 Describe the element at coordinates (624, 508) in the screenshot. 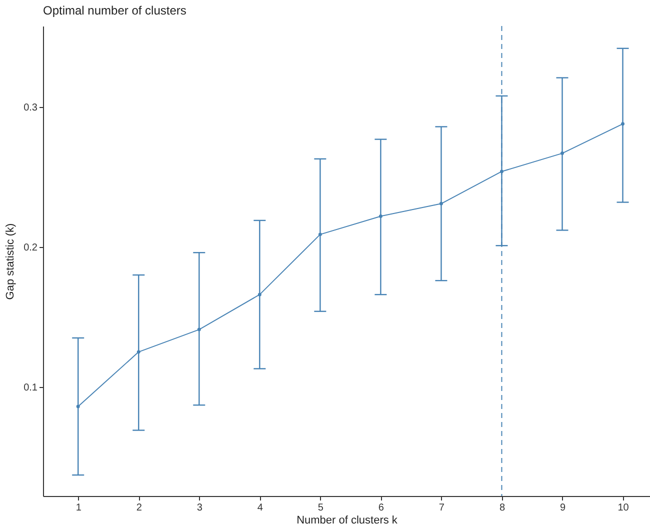

I see `x-tick-label: 10` at that location.